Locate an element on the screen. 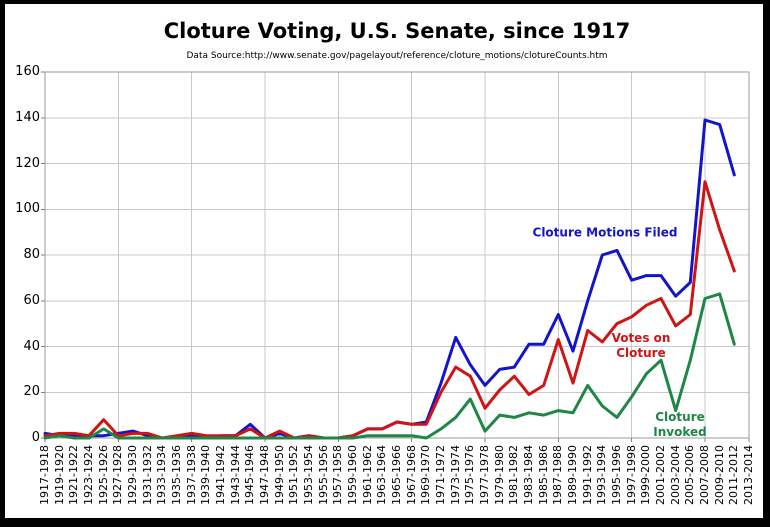 Image resolution: width=770 pixels, height=527 pixels. x-axis-tick-label: 1965-1966 is located at coordinates (396, 475).